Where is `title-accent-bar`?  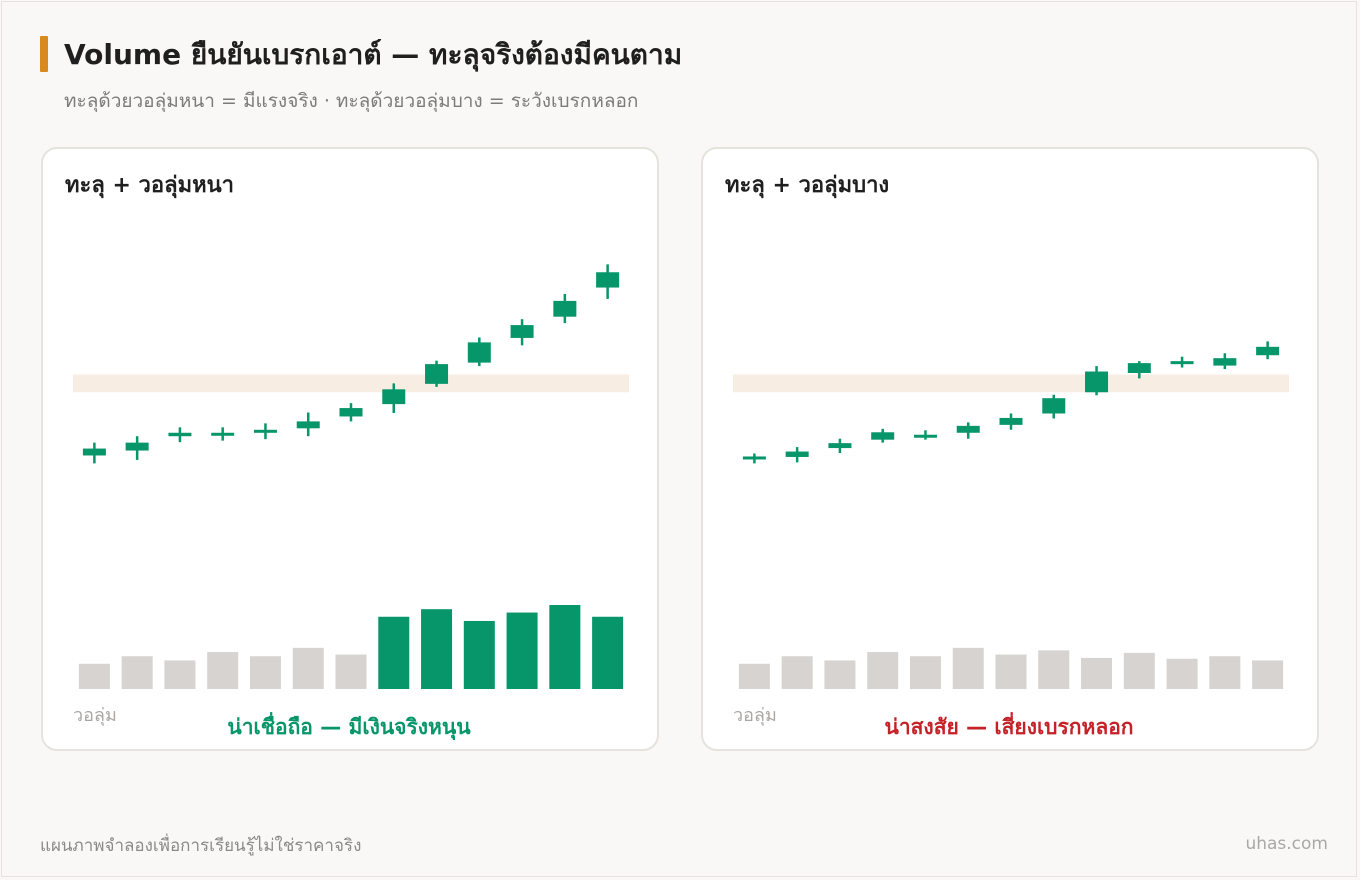 title-accent-bar is located at coordinates (44, 54).